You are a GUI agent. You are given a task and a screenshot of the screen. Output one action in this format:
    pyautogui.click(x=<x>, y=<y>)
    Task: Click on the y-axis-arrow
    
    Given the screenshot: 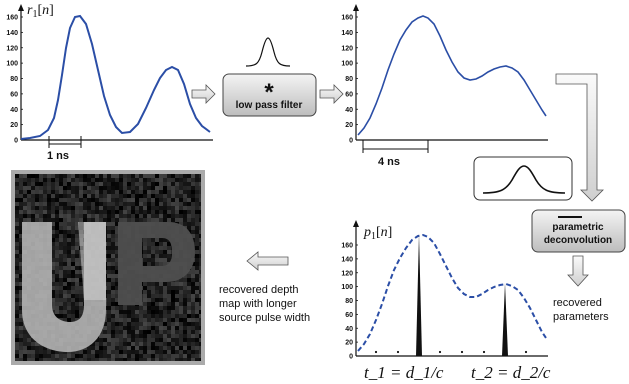 What is the action you would take?
    pyautogui.click(x=356, y=7)
    